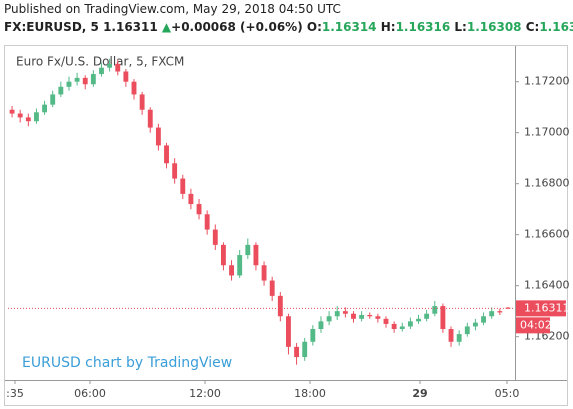 The width and height of the screenshot is (573, 409). I want to click on c: 1.16311, so click(556, 27).